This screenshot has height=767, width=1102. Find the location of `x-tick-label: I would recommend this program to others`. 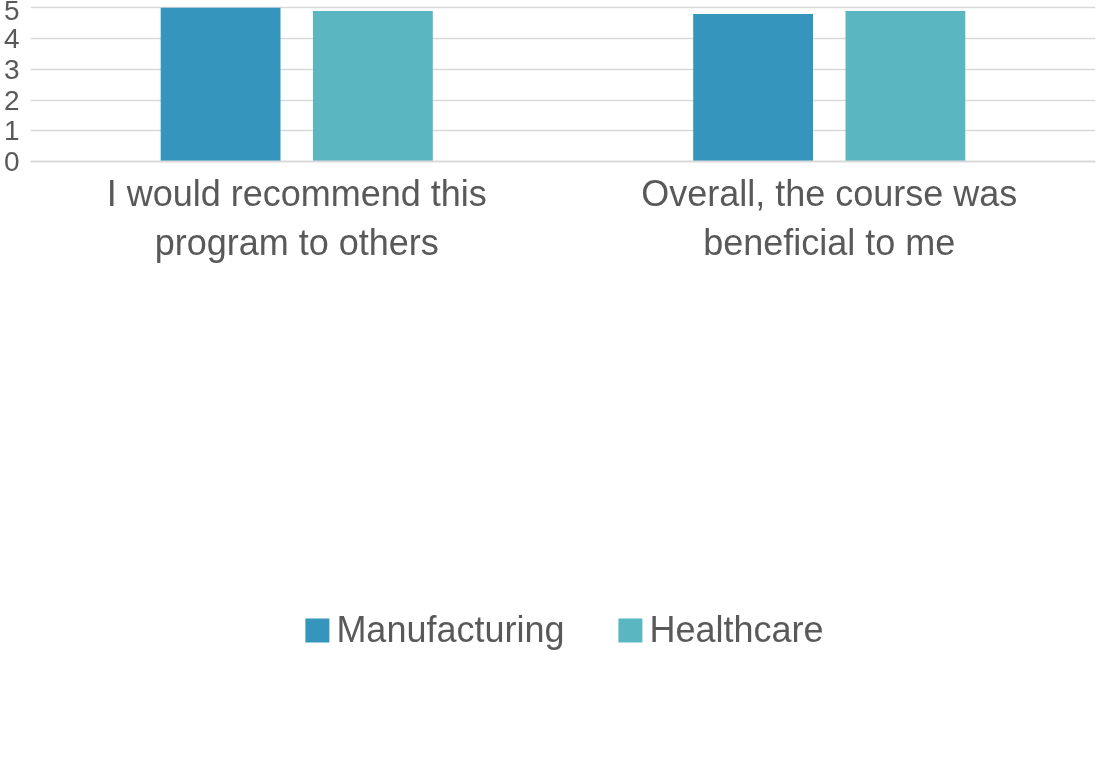

x-tick-label: I would recommend this program to others is located at coordinates (296, 217).